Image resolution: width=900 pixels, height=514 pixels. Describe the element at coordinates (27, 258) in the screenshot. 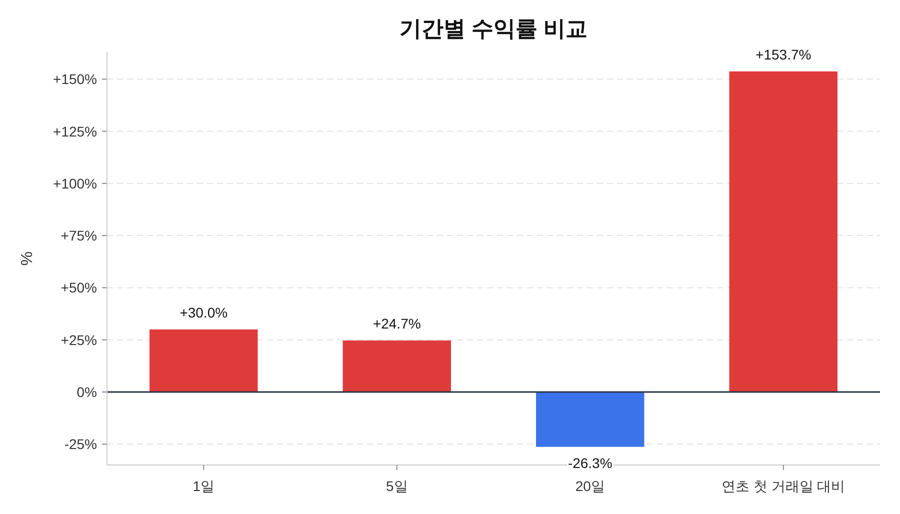

I see `y-axis-title: %` at that location.